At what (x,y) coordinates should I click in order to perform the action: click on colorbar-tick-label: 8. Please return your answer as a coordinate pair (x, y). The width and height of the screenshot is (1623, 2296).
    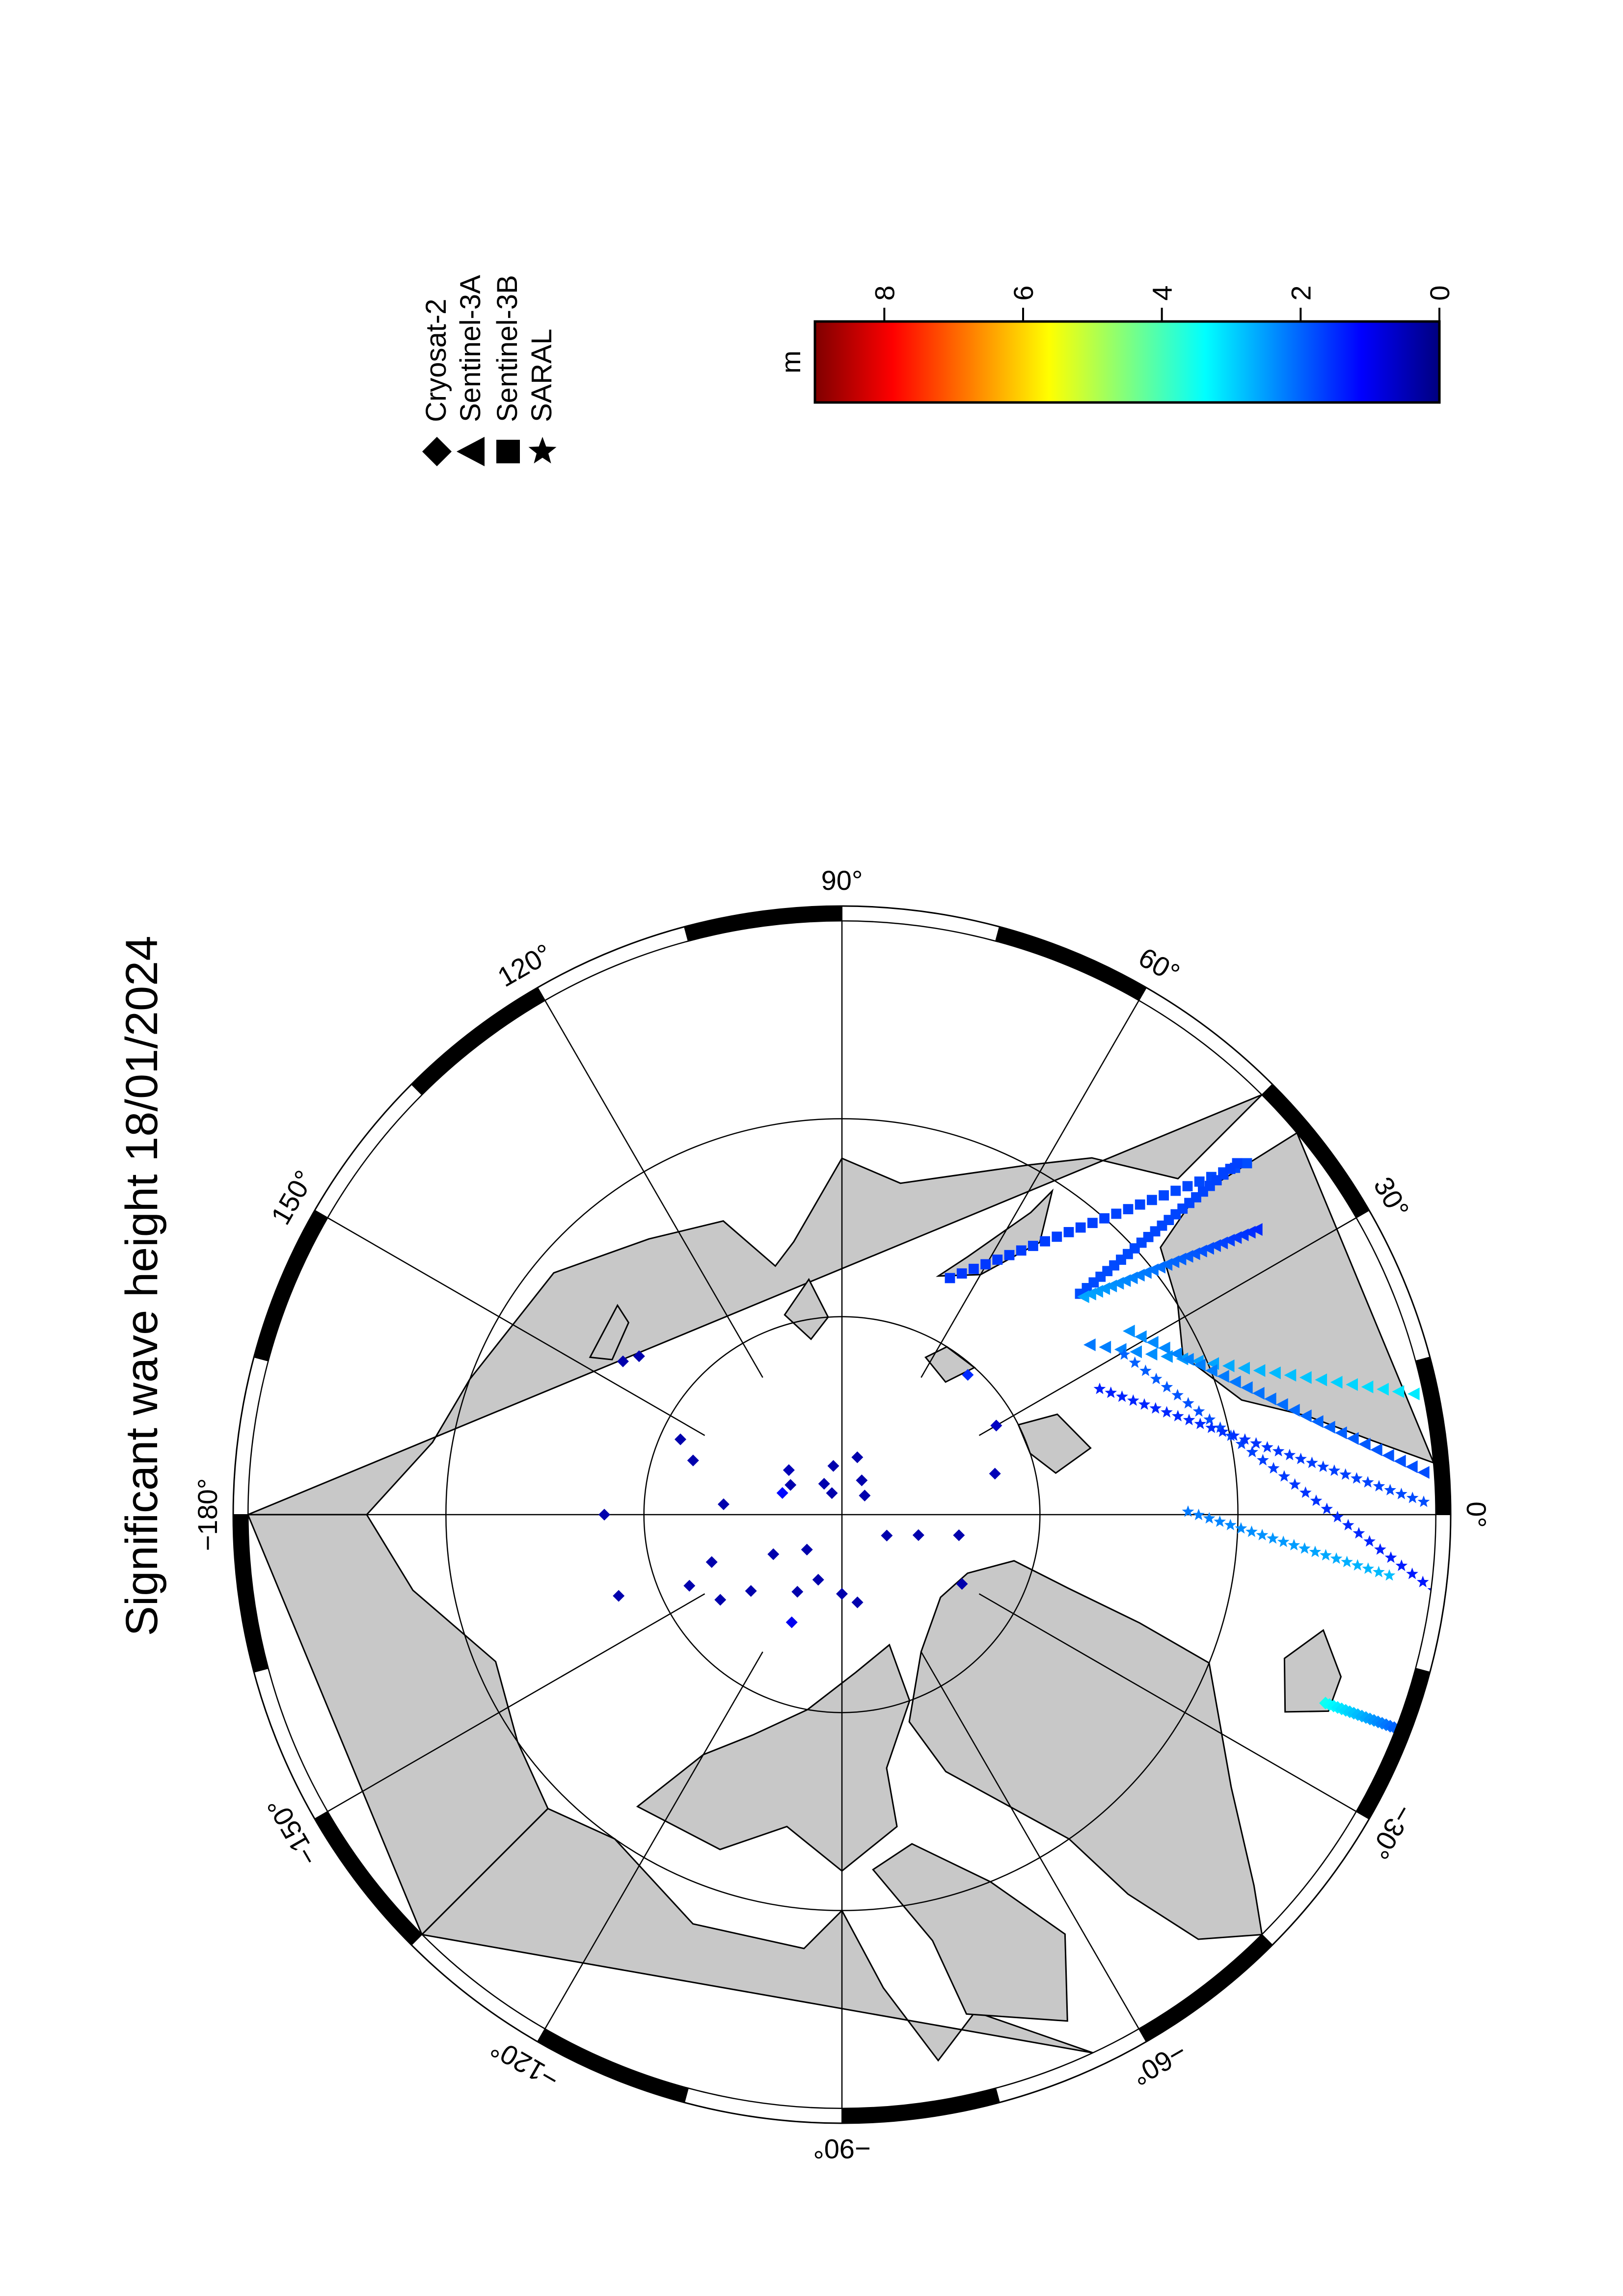
    Looking at the image, I should click on (884, 293).